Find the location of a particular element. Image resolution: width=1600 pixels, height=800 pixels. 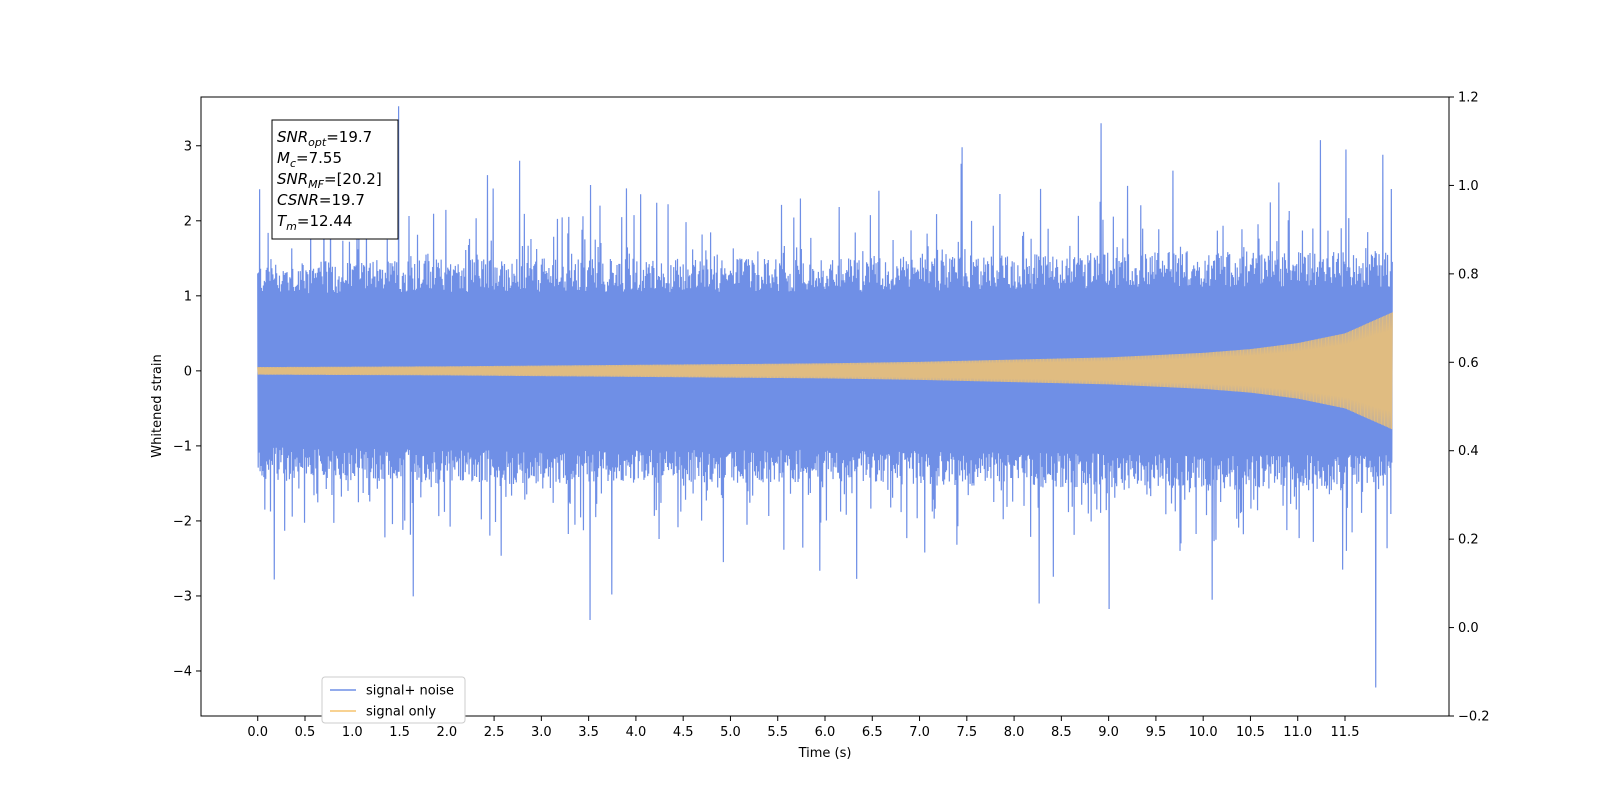

y-tick-label: −4 is located at coordinates (182, 671).